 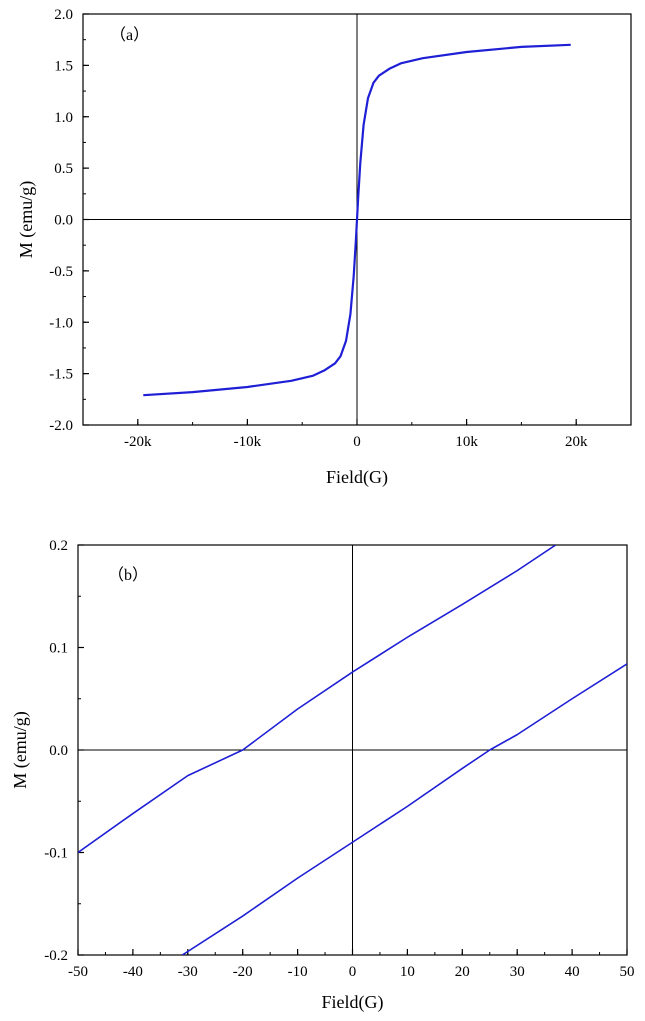 I want to click on y-tick-label: 0.2, so click(x=58, y=546).